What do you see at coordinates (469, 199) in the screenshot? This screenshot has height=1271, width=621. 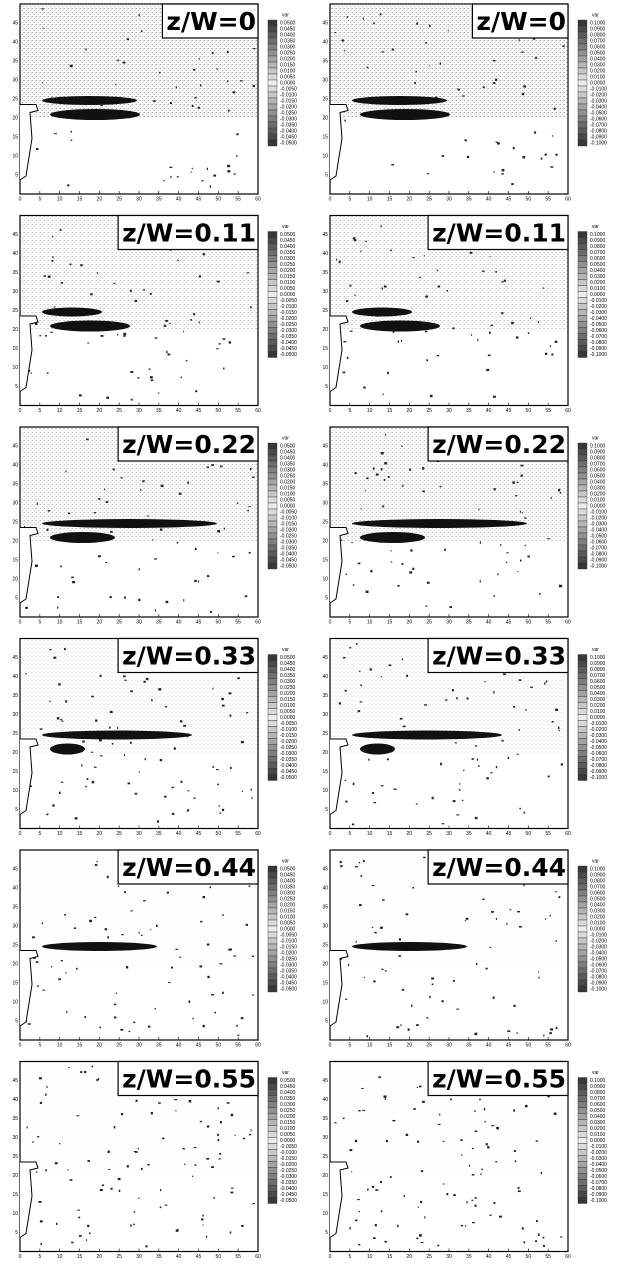 I see `x-tick-label: 35` at bounding box center [469, 199].